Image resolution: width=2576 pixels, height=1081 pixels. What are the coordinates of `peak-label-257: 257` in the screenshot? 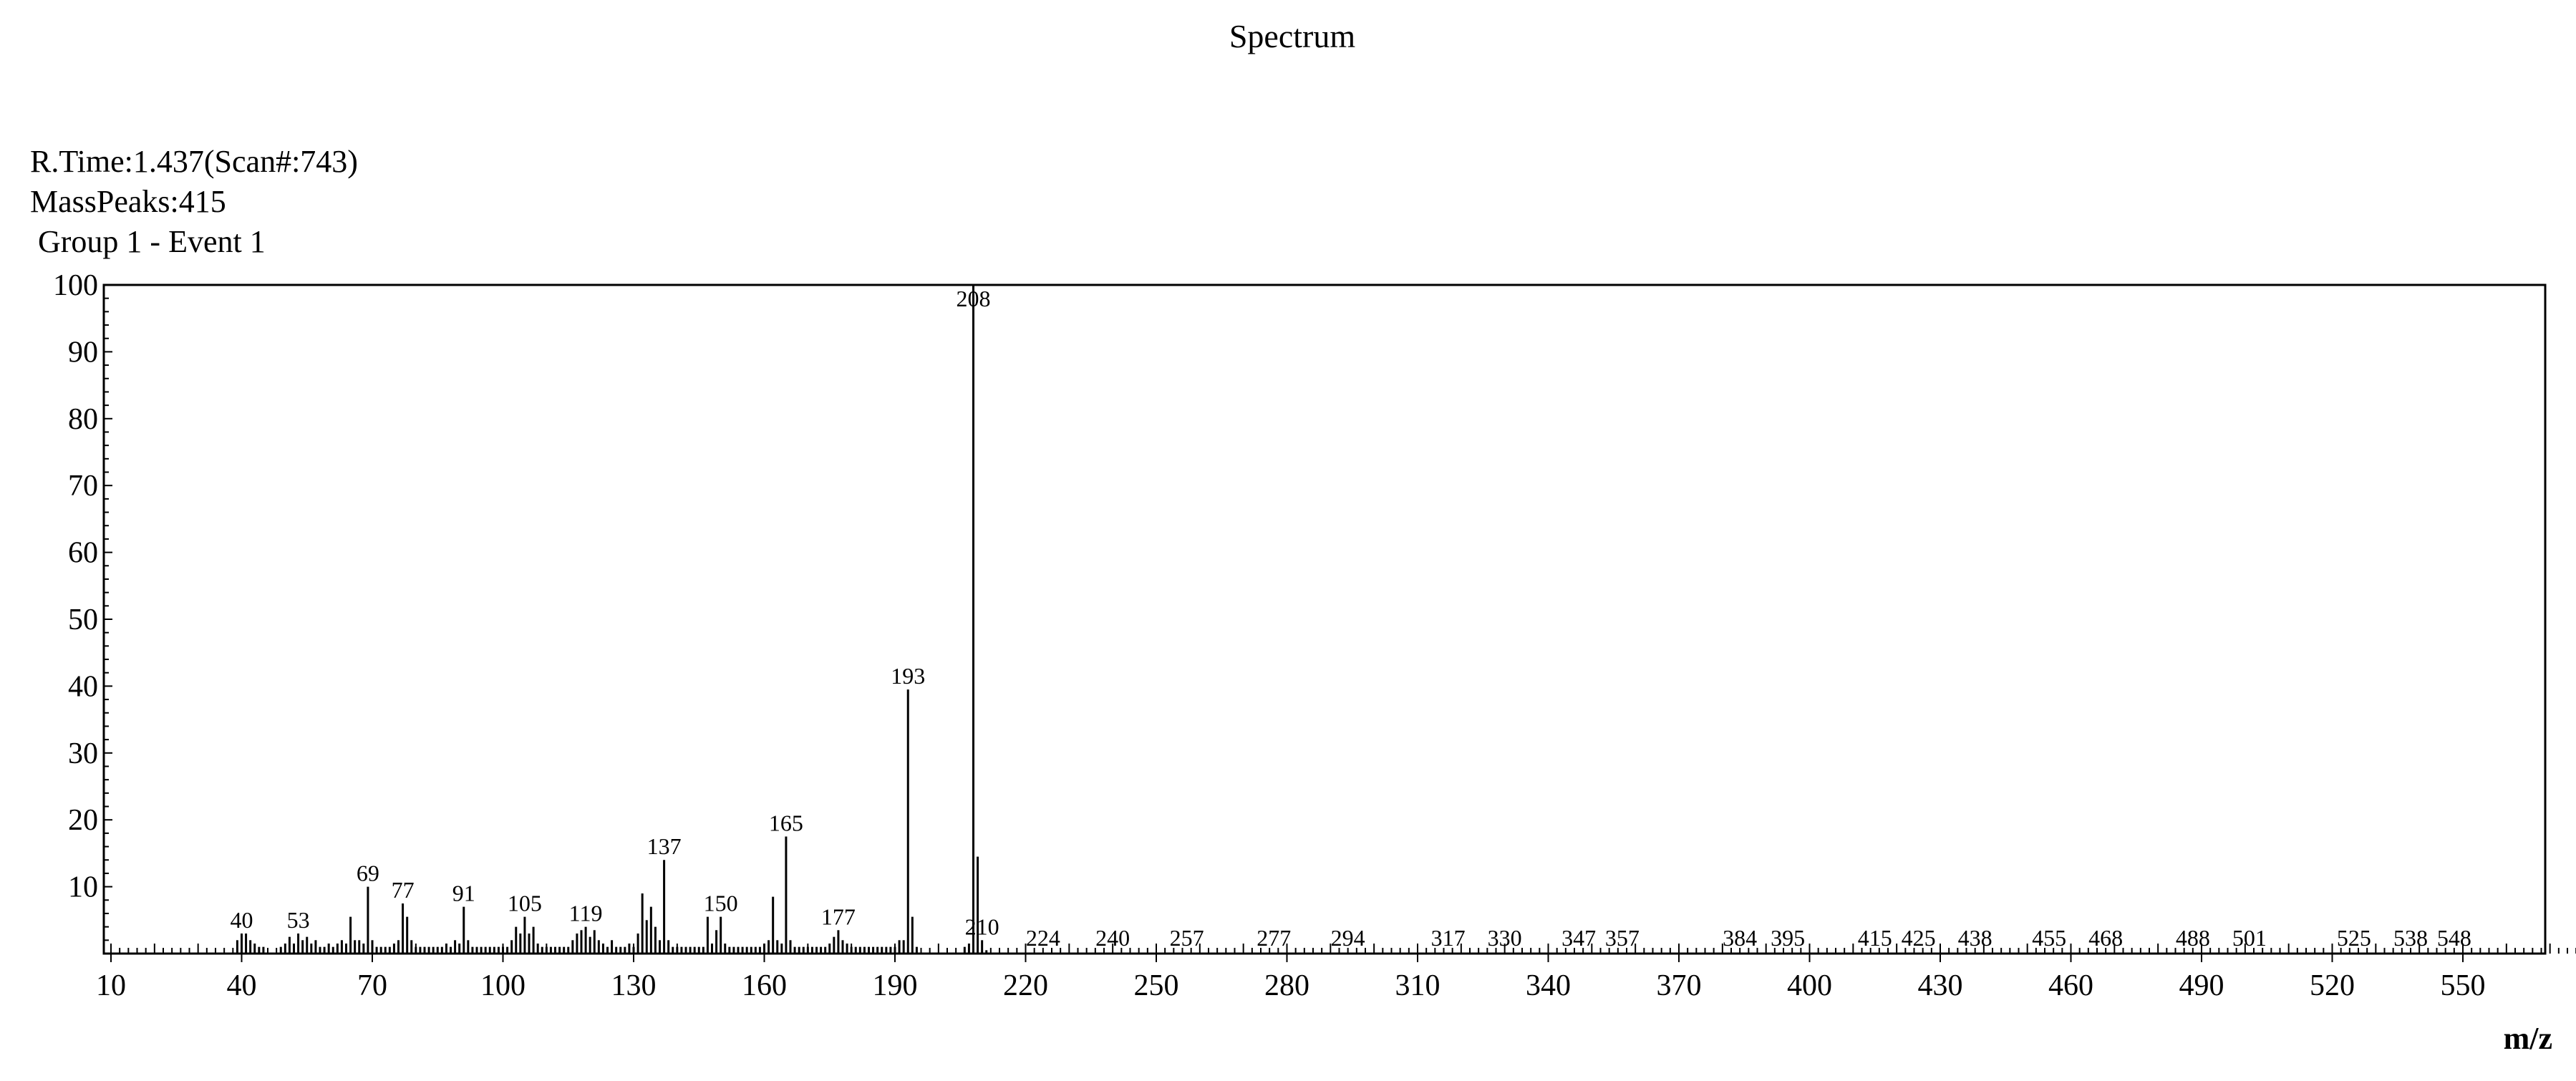 It's located at (1187, 938).